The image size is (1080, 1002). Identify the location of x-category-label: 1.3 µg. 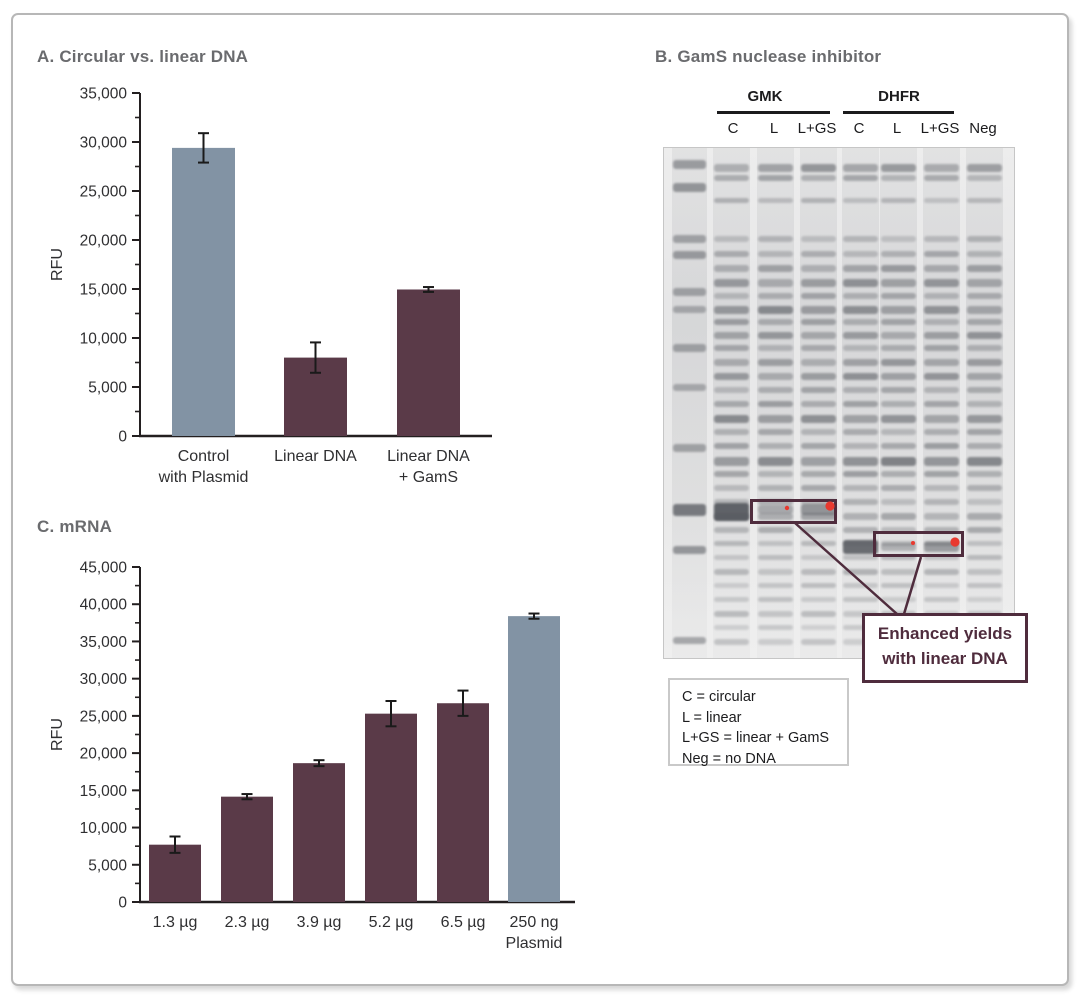
(175, 922).